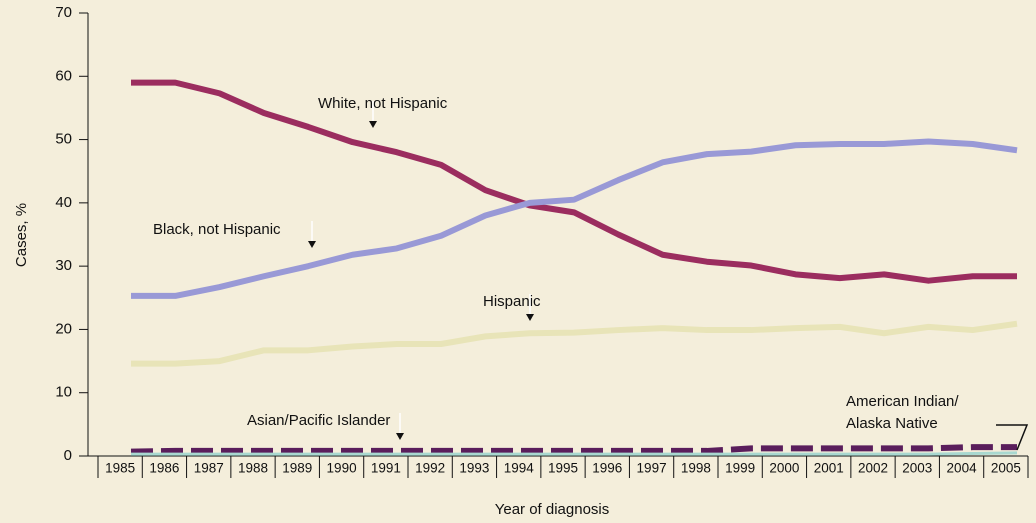 The image size is (1036, 523). Describe the element at coordinates (63, 75) in the screenshot. I see `y-tick-label: 60` at that location.